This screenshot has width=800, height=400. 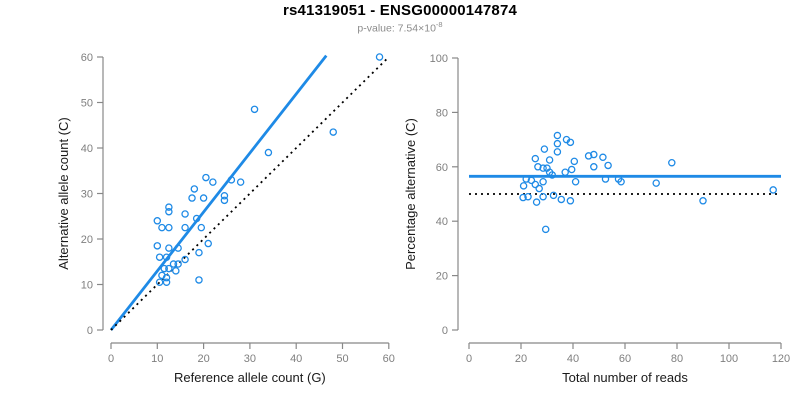 What do you see at coordinates (625, 359) in the screenshot?
I see `x-tick-label: 60` at bounding box center [625, 359].